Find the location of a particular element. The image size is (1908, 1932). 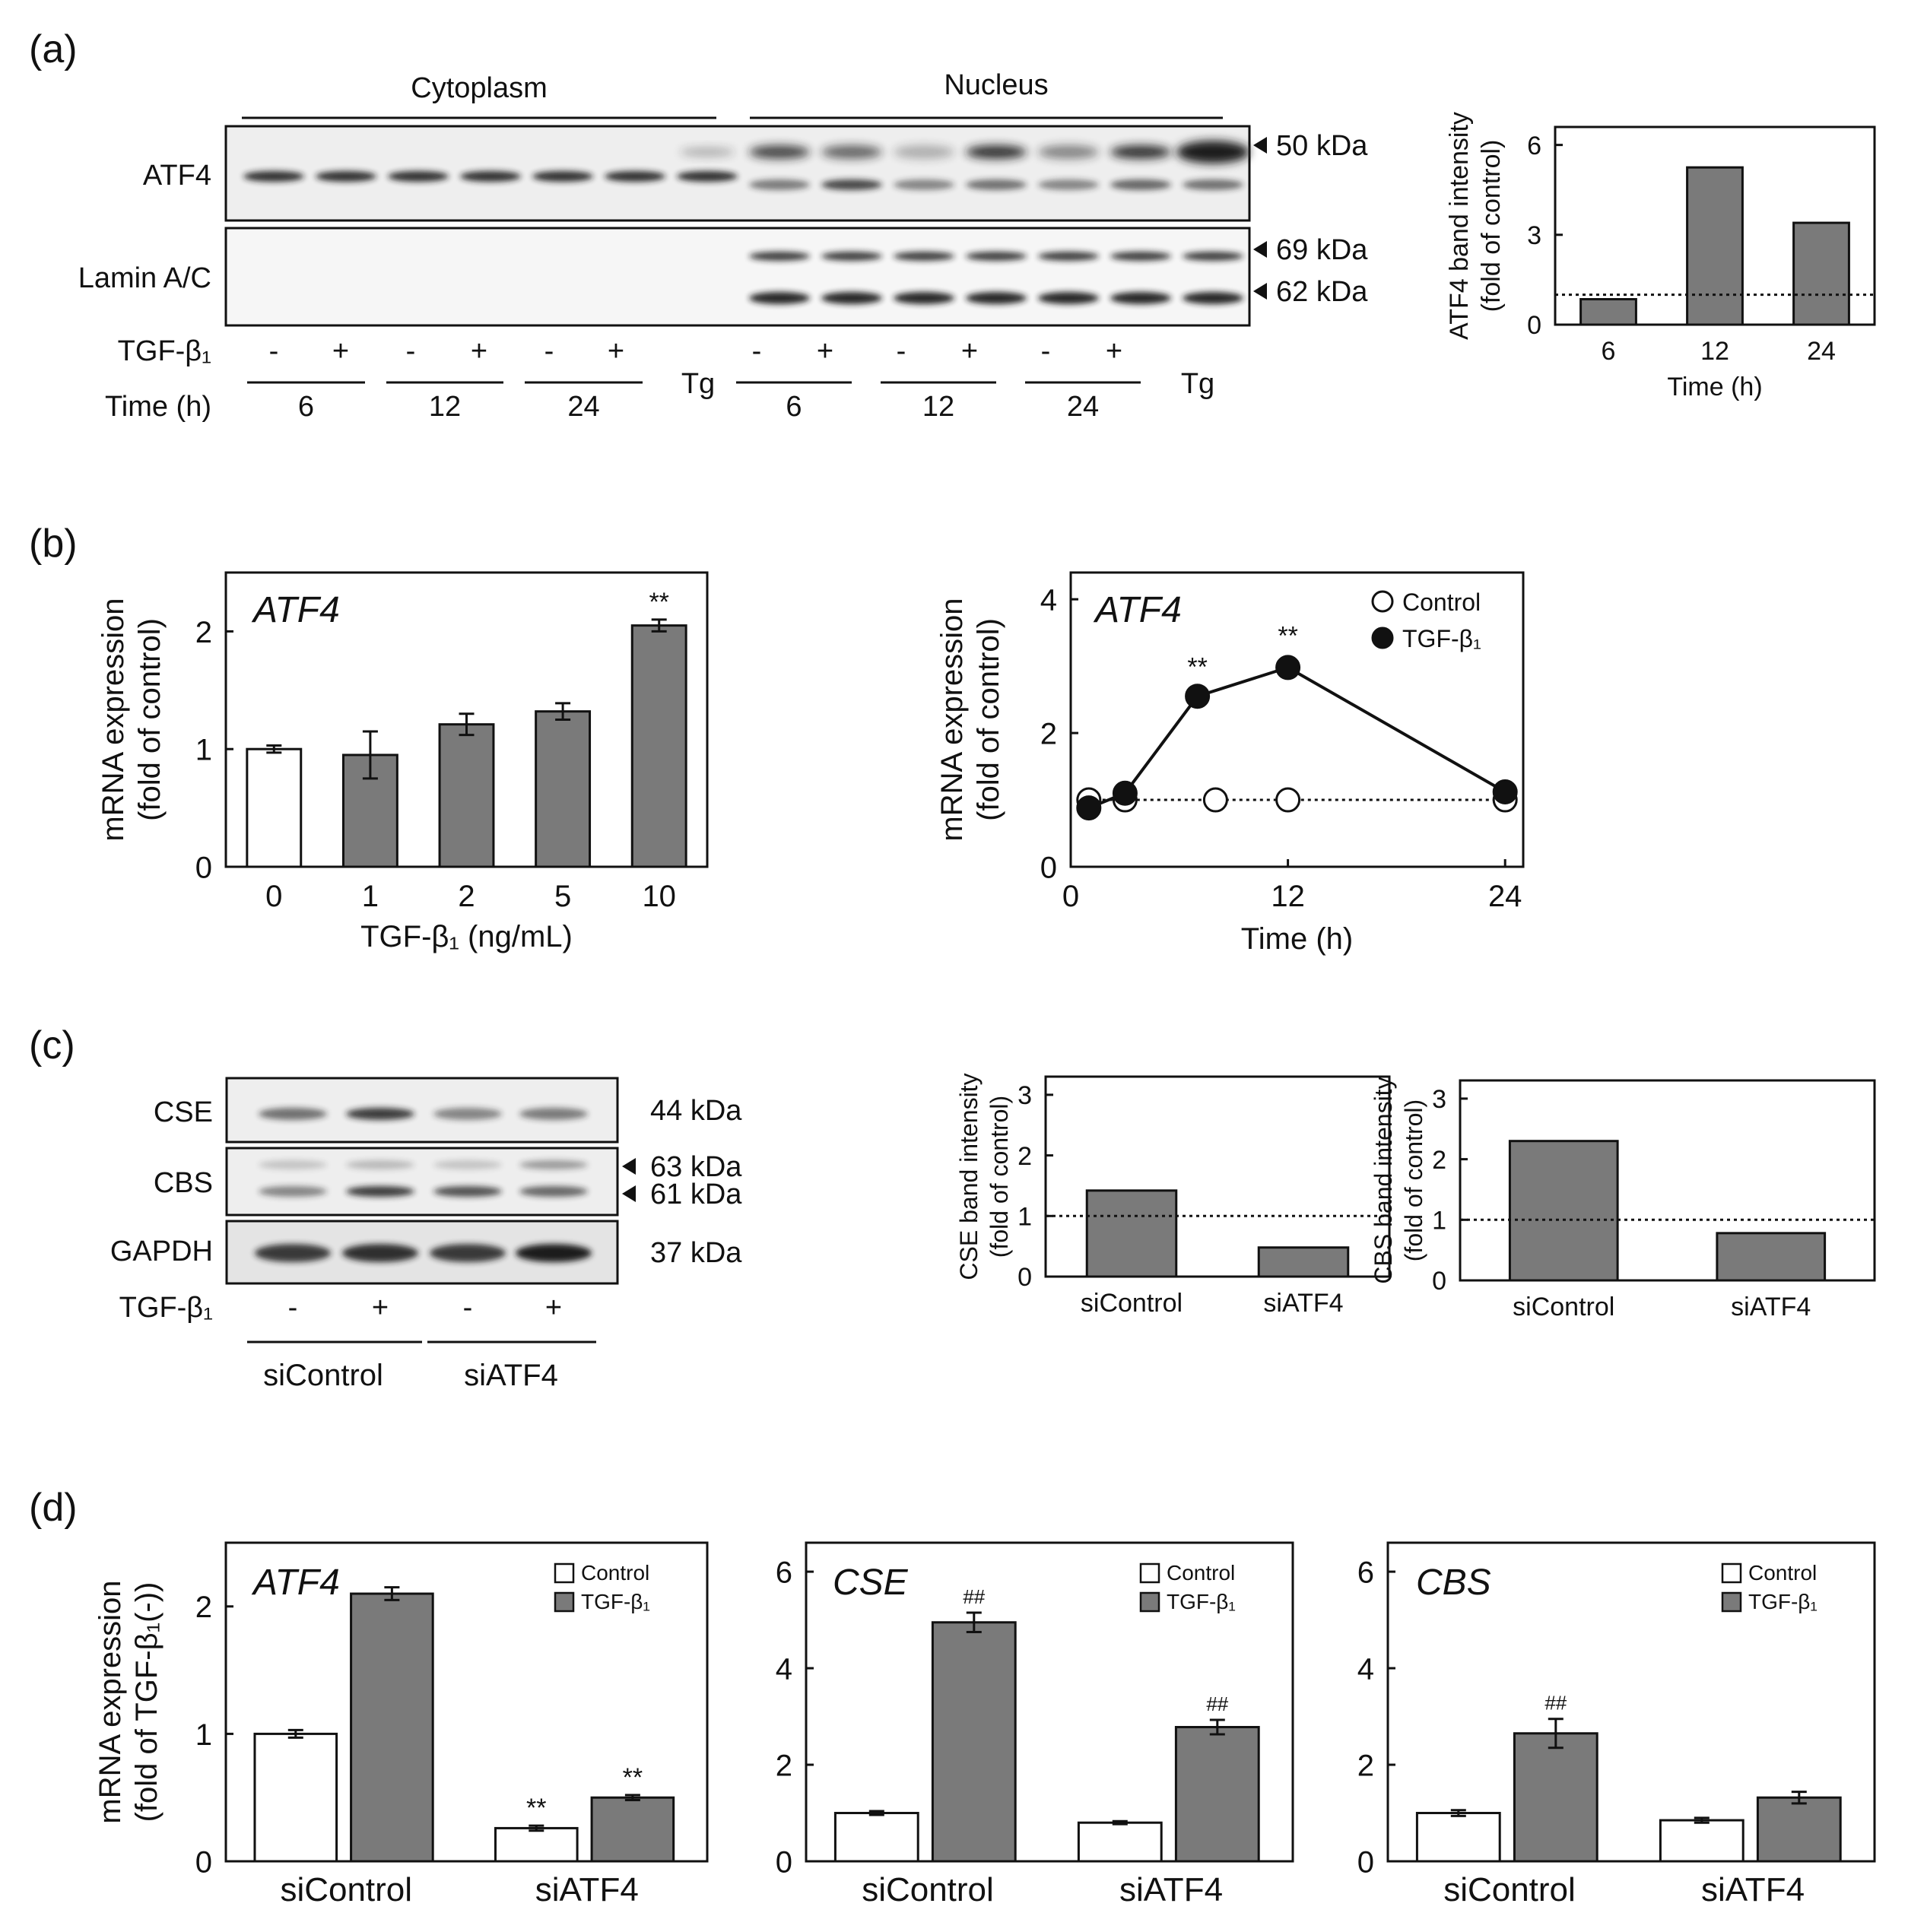

row-label-gapdh: GAPDH is located at coordinates (161, 1252).